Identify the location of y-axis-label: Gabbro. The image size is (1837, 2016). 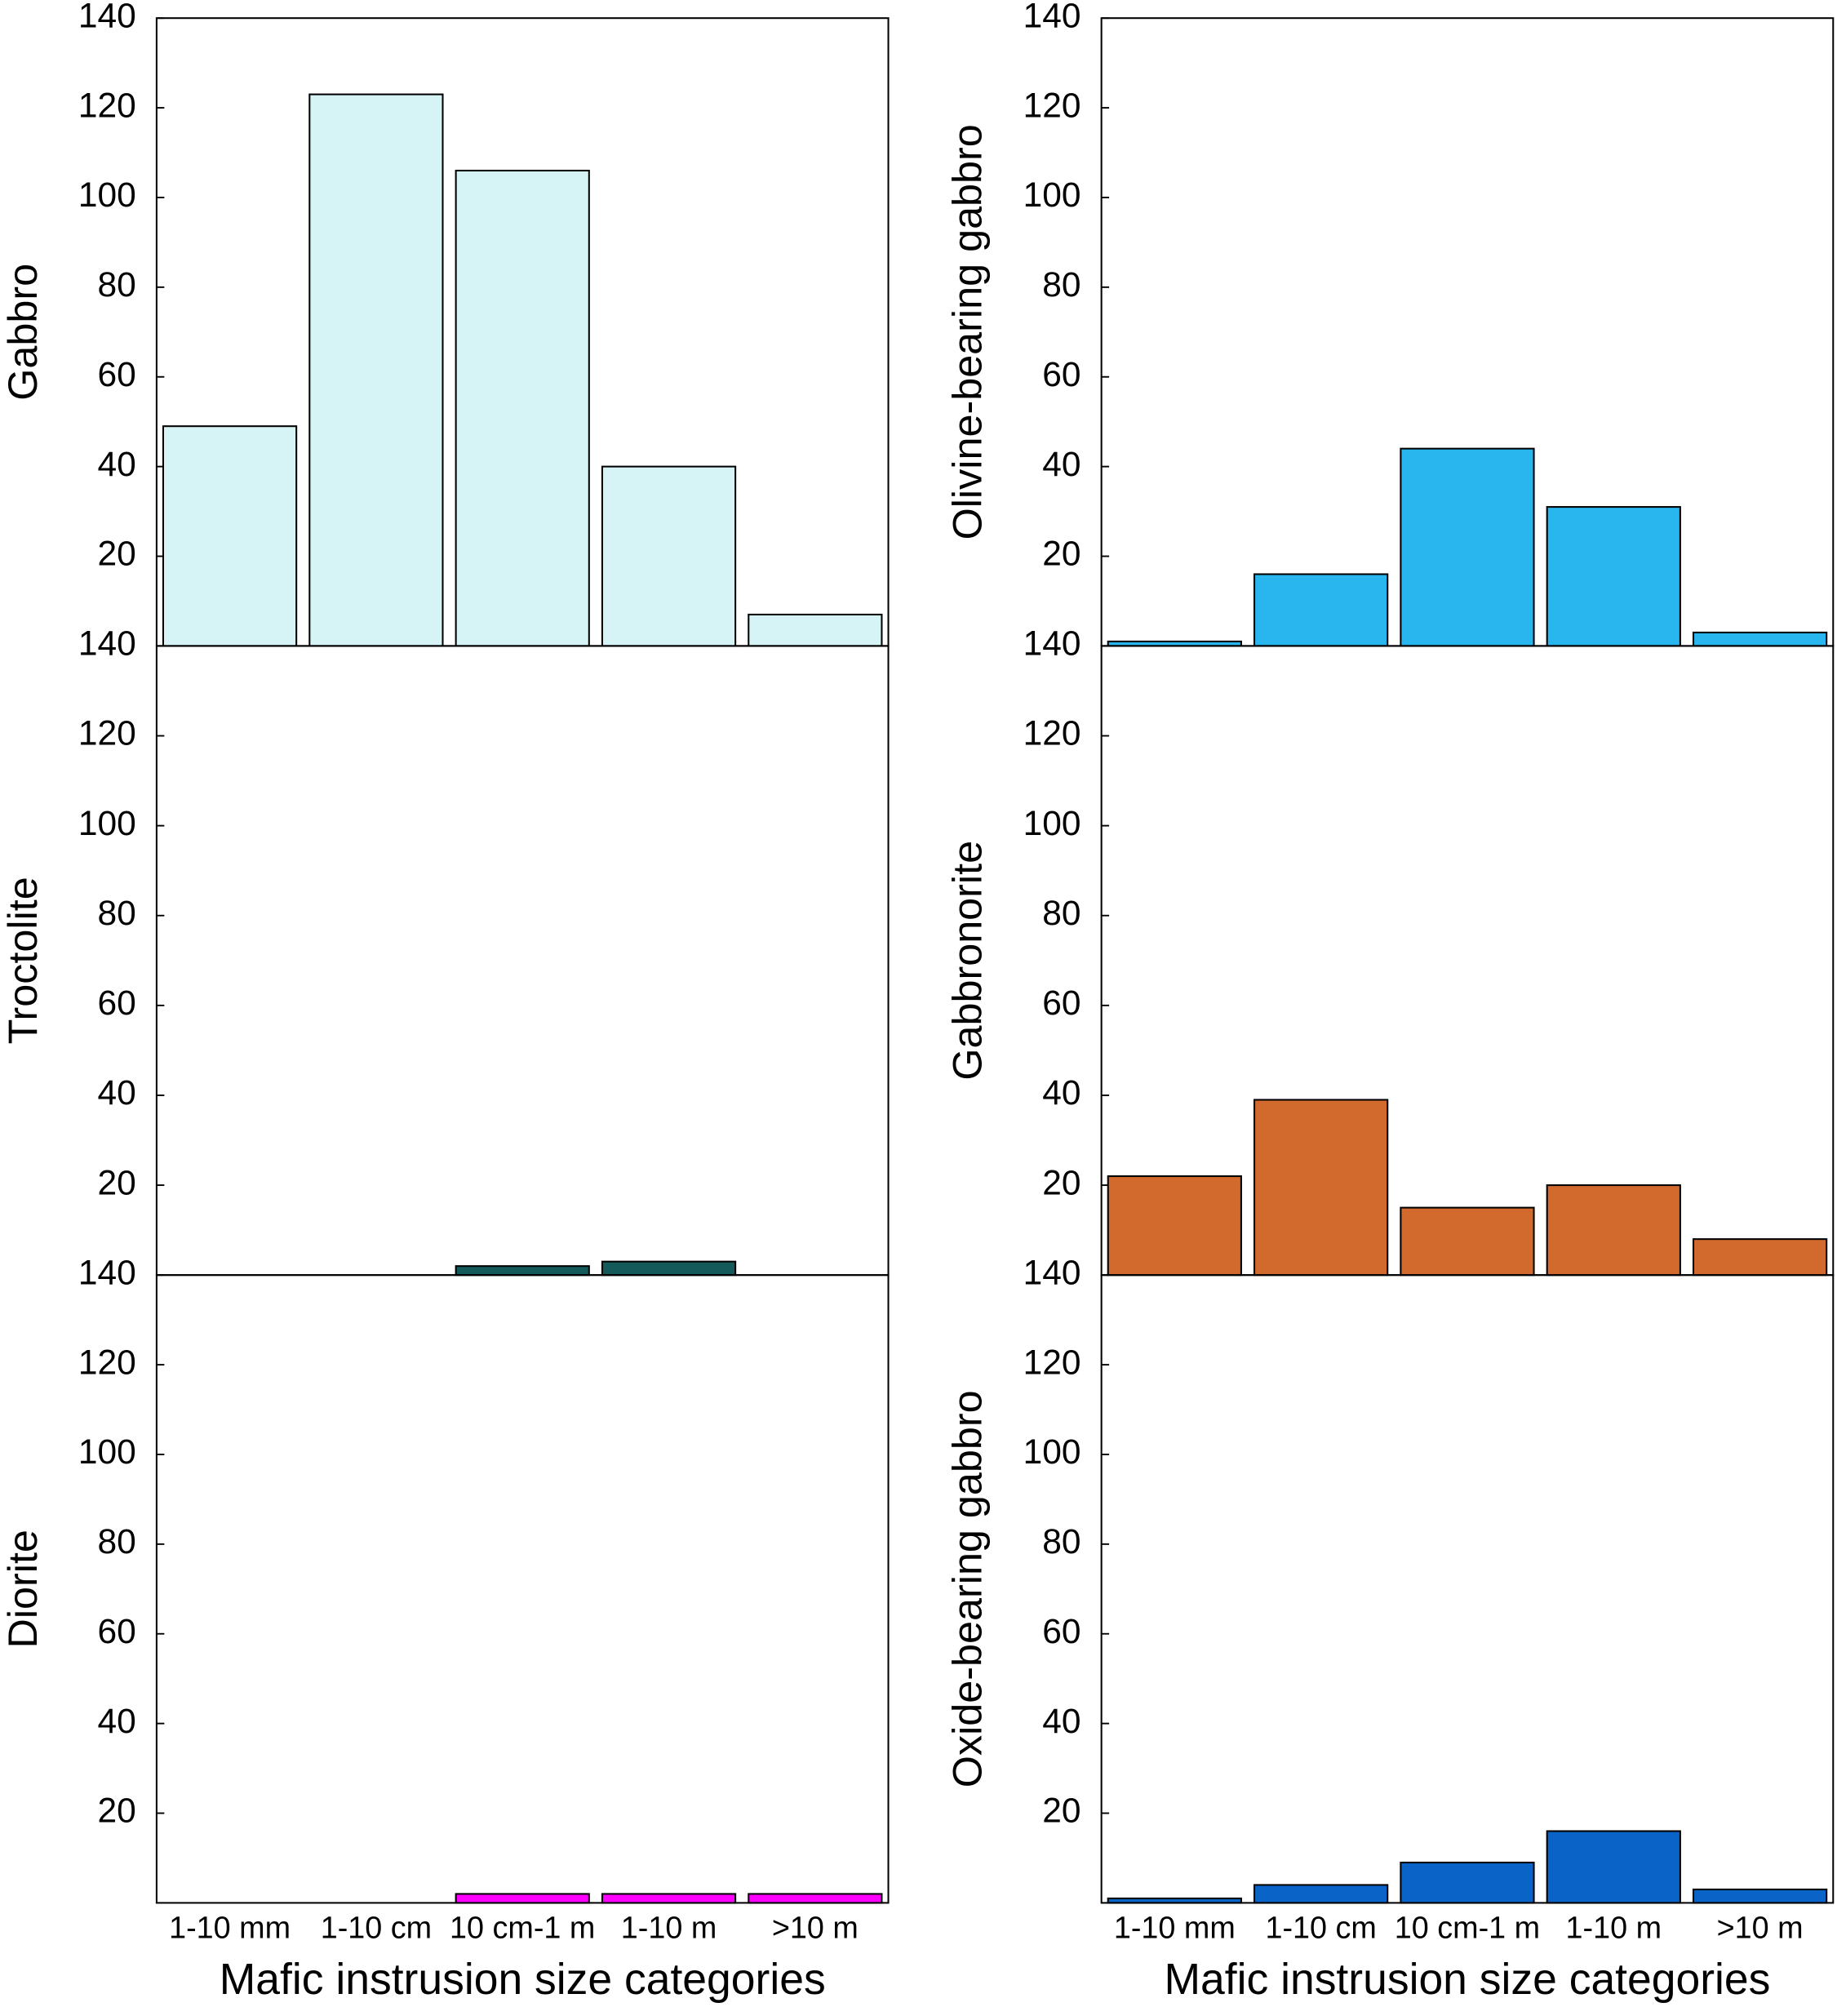
(23, 332).